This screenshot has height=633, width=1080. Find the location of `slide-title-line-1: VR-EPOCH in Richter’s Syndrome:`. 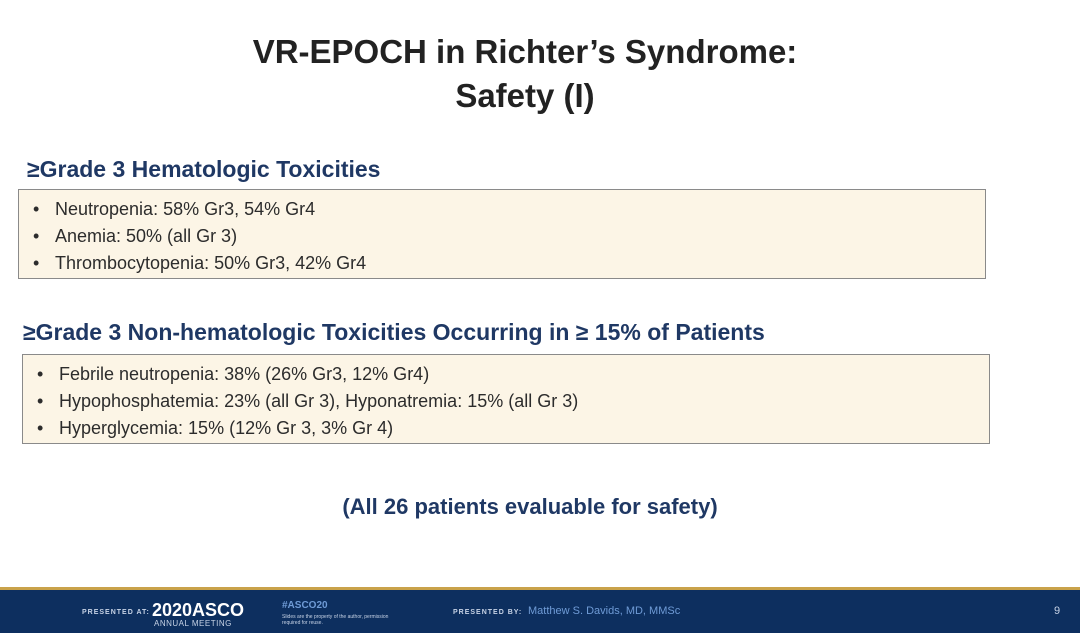

slide-title-line-1: VR-EPOCH in Richter’s Syndrome: is located at coordinates (525, 51).